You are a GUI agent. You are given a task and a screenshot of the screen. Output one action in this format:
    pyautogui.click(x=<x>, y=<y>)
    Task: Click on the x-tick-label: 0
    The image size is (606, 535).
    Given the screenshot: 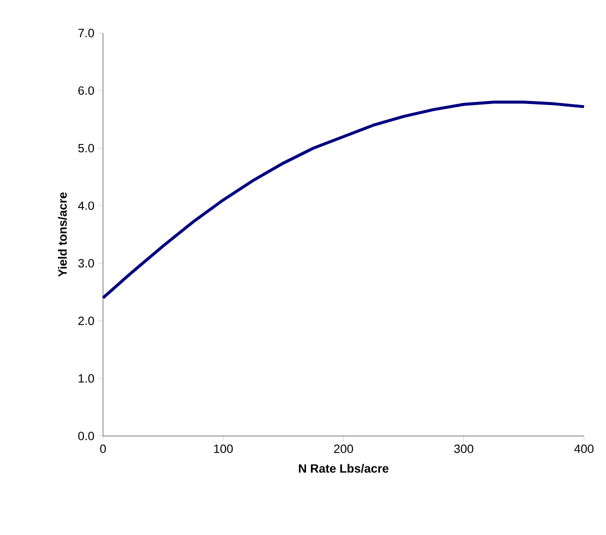 What is the action you would take?
    pyautogui.click(x=103, y=449)
    